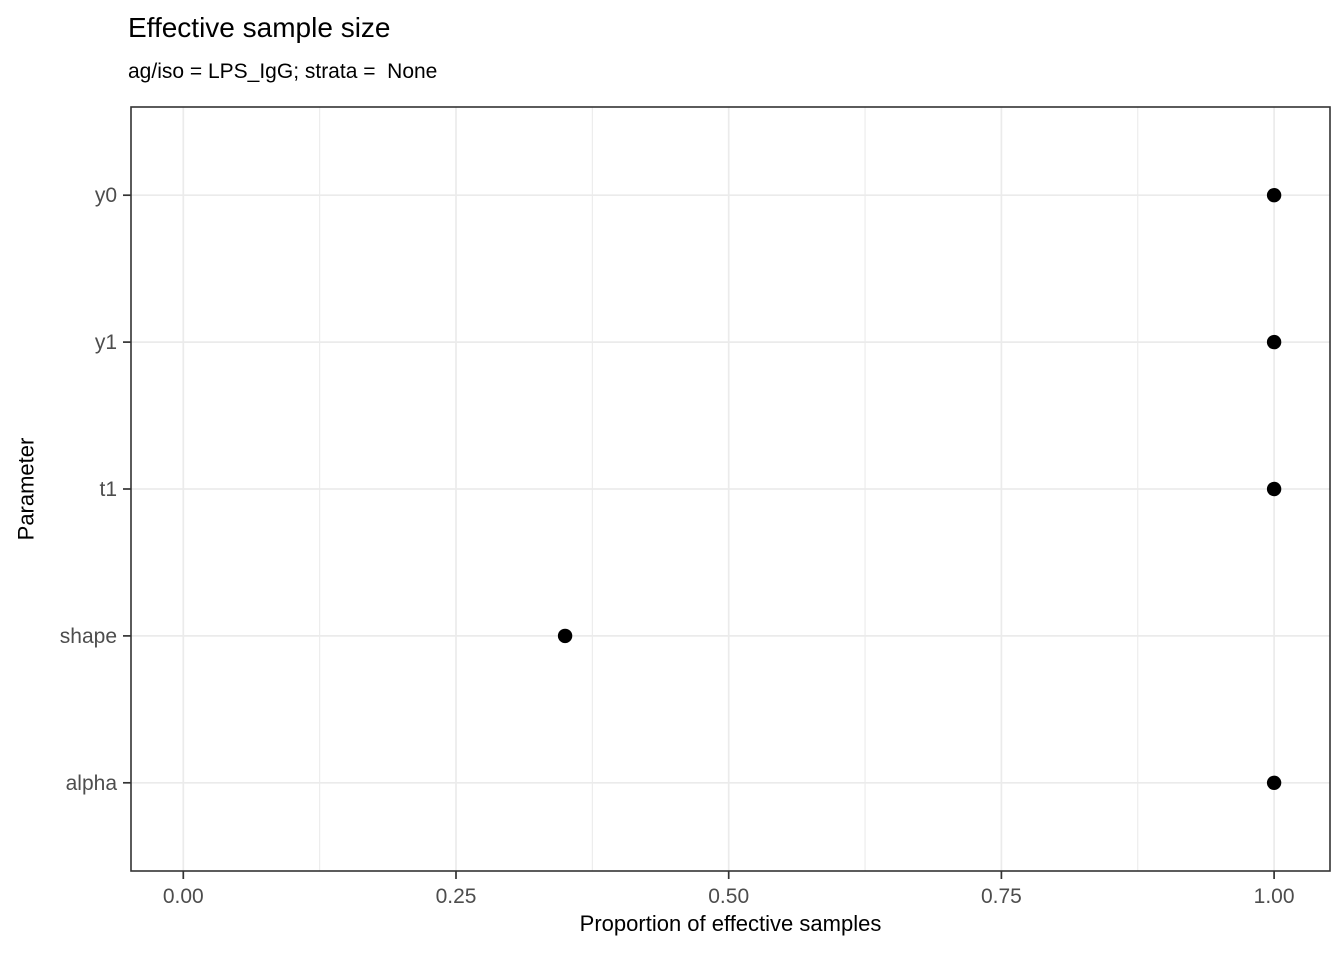 The width and height of the screenshot is (1344, 960). I want to click on y-axis-title: Parameter, so click(25, 489).